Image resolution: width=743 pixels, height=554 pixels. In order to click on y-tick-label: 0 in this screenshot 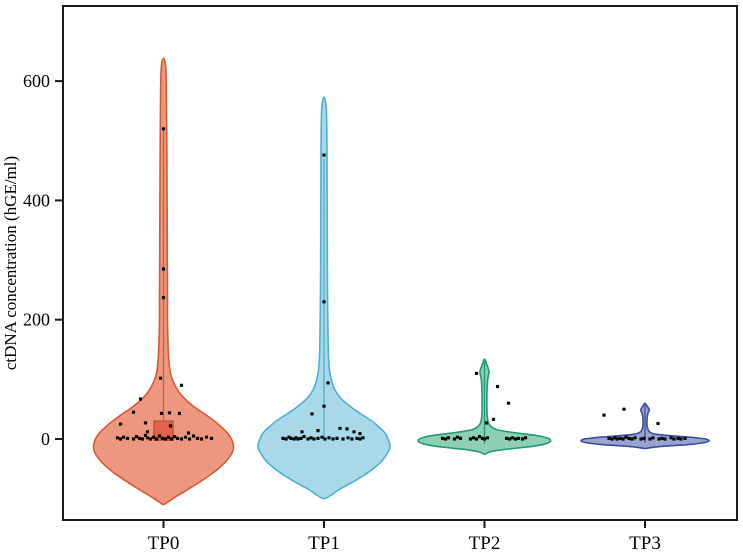, I will do `click(45, 439)`.